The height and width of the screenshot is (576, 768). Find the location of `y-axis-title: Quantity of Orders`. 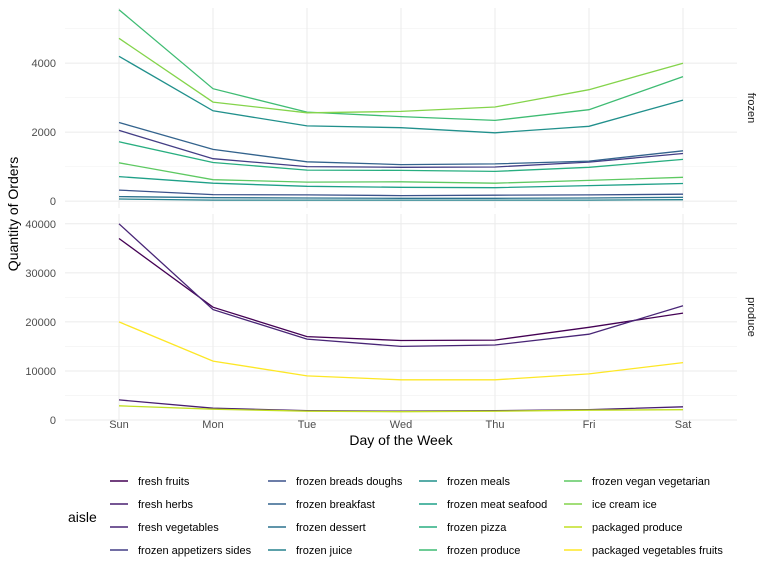

y-axis-title: Quantity of Orders is located at coordinates (13, 214).